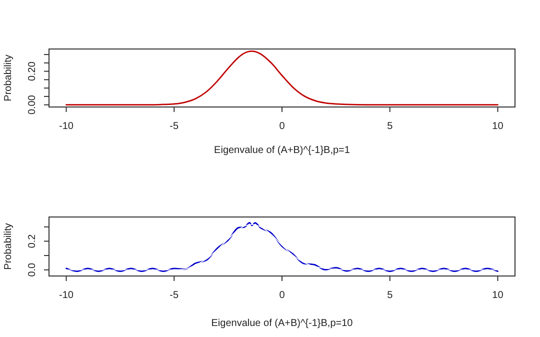 The image size is (540, 337). What do you see at coordinates (32, 241) in the screenshot?
I see `y-tick-label: 0.2` at bounding box center [32, 241].